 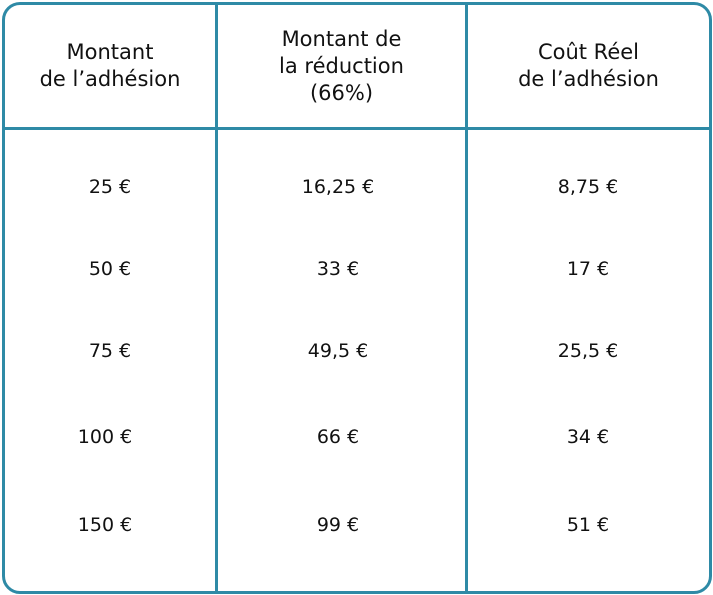 What do you see at coordinates (338, 525) in the screenshot?
I see `cell-reduction: 99 €` at bounding box center [338, 525].